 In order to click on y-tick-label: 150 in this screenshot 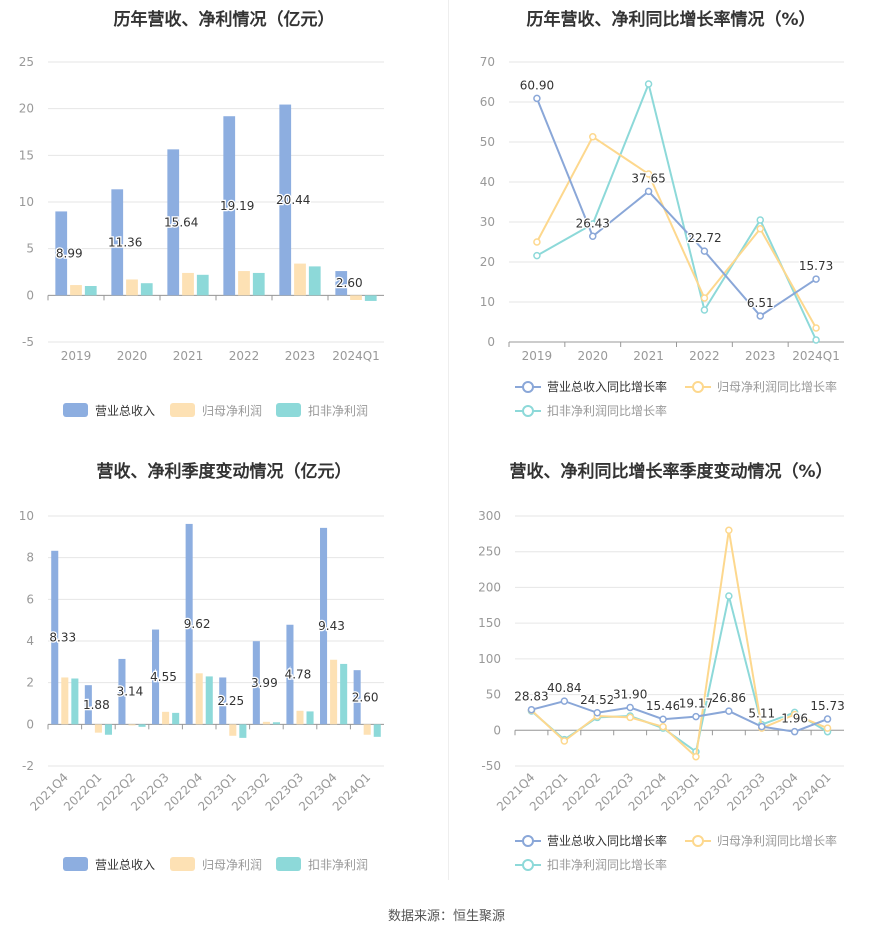, I will do `click(489, 623)`.